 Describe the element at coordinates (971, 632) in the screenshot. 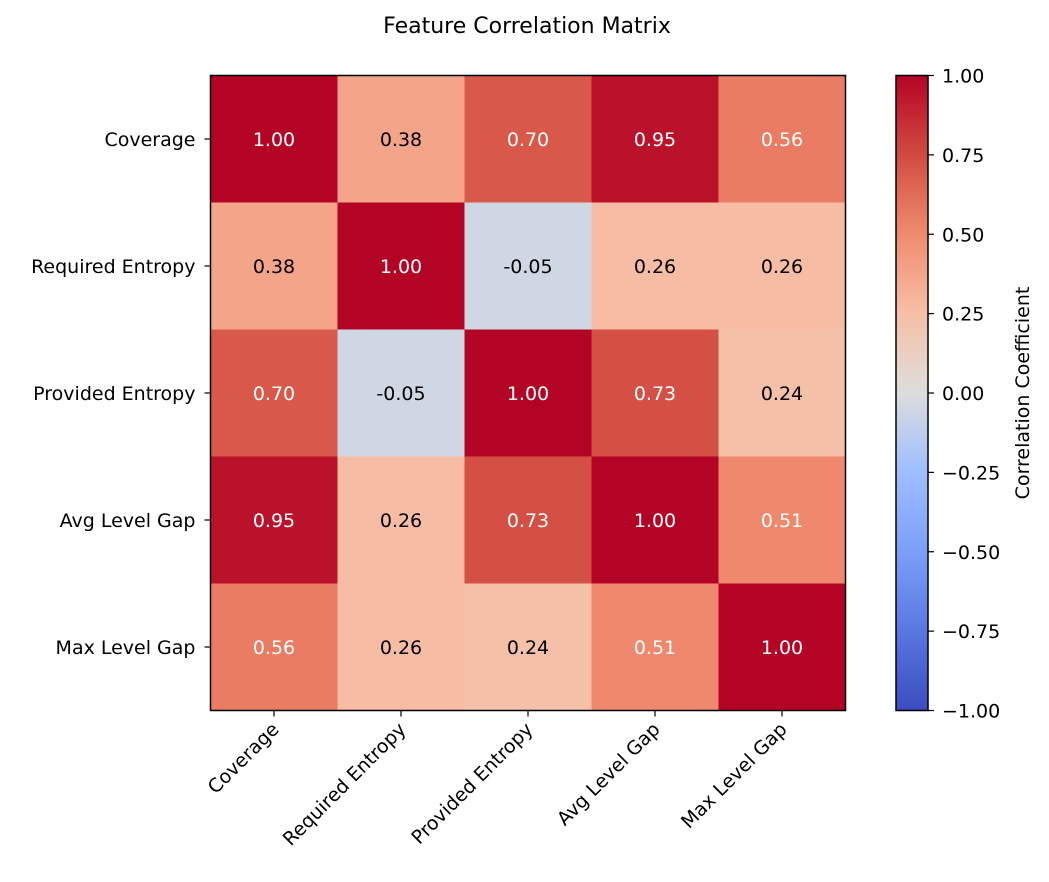

I see `colorbar-tick-label: −0.75` at that location.